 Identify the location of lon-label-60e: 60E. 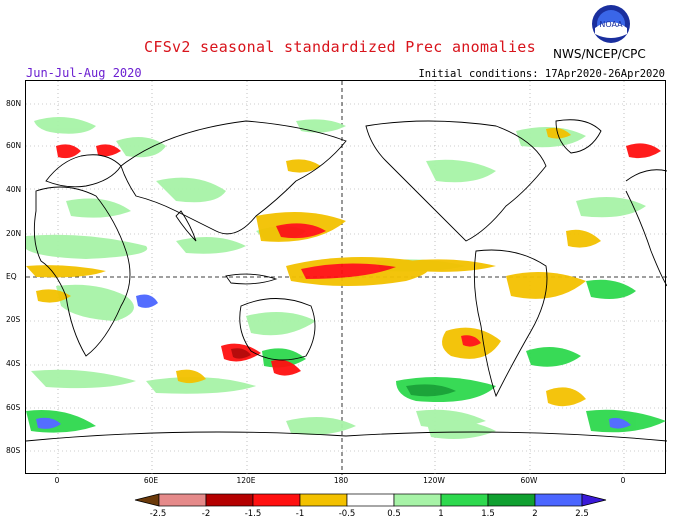
(151, 480).